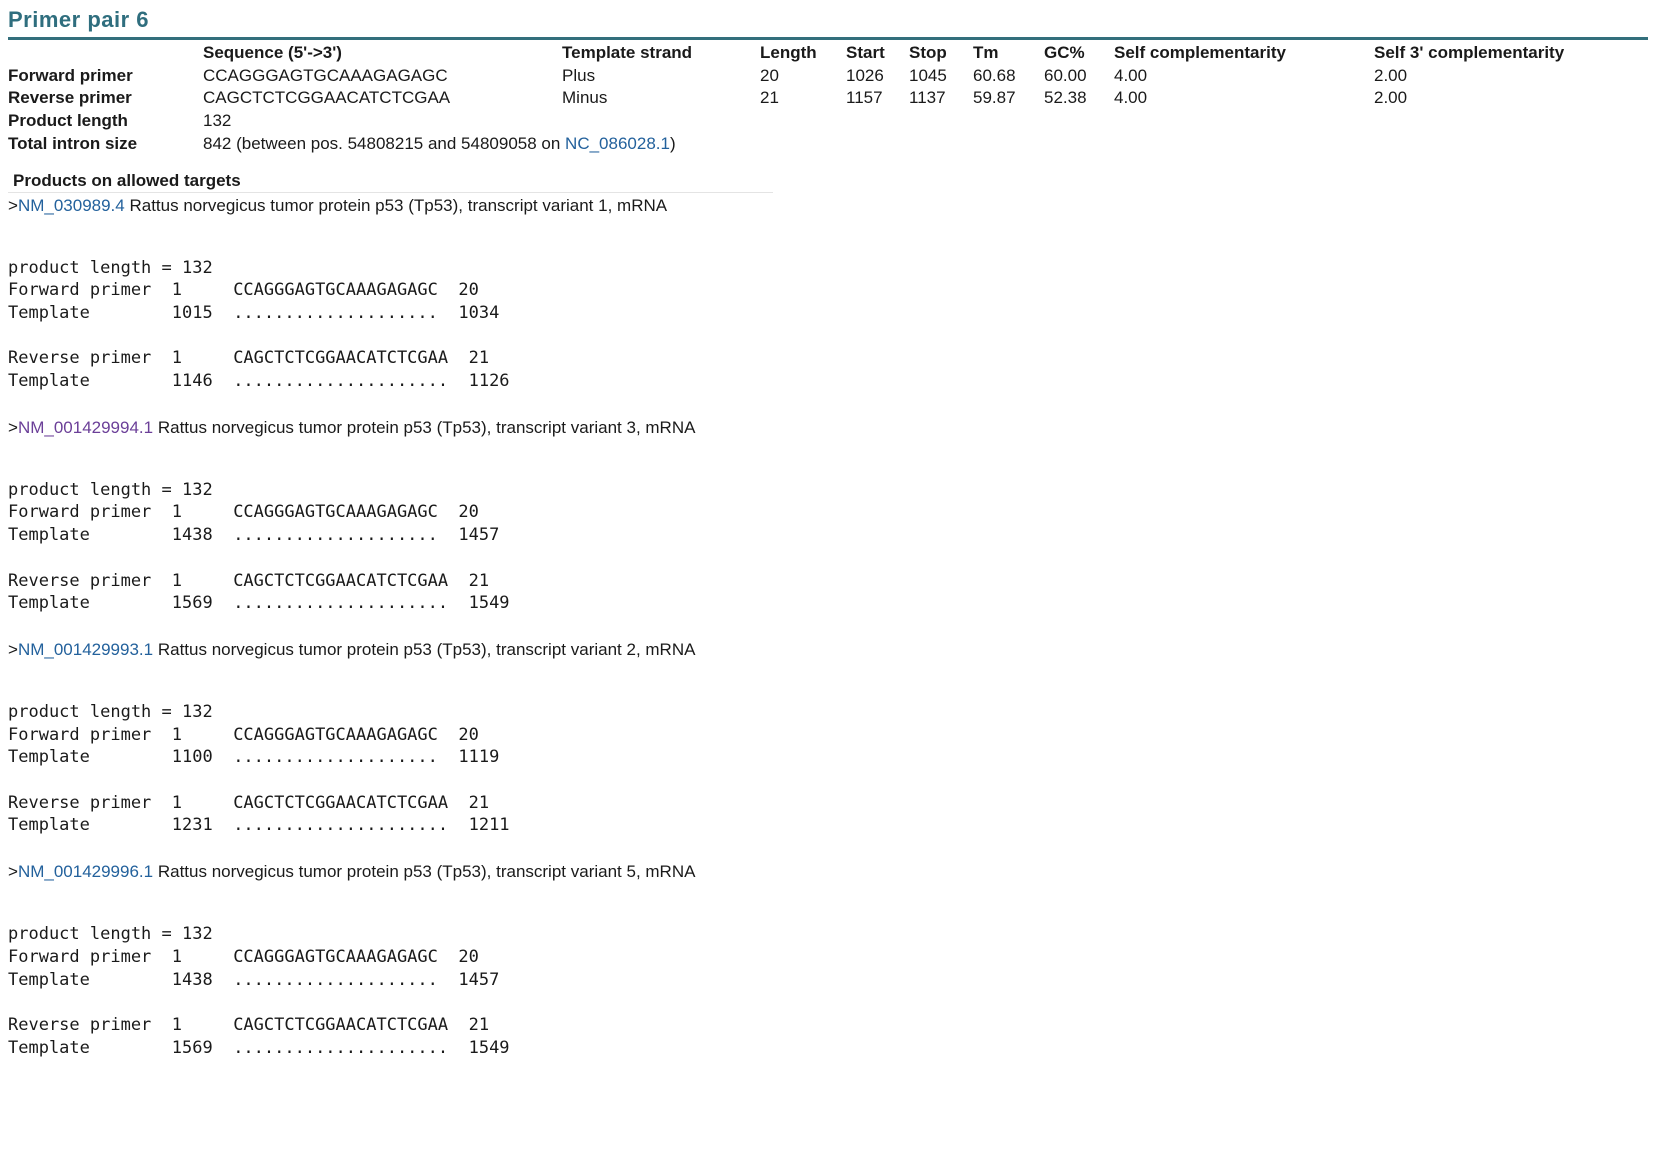 The image size is (1655, 1154). I want to click on reverse-template-line: Template 1146 ..................... 1126, so click(828, 381).